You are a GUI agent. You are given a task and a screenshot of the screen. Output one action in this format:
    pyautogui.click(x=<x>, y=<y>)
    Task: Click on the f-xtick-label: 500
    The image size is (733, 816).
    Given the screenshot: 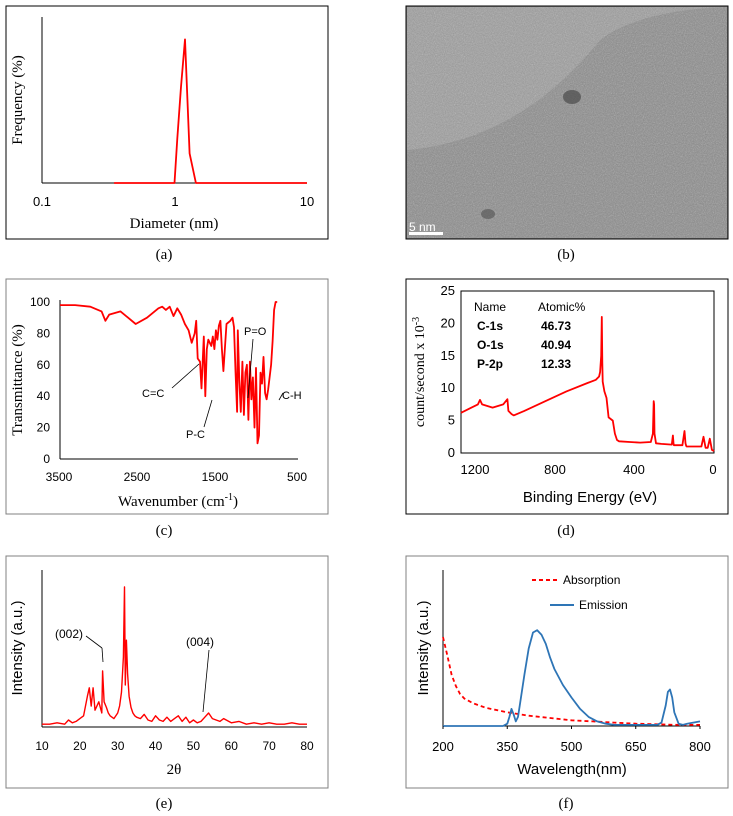 What is the action you would take?
    pyautogui.click(x=572, y=746)
    